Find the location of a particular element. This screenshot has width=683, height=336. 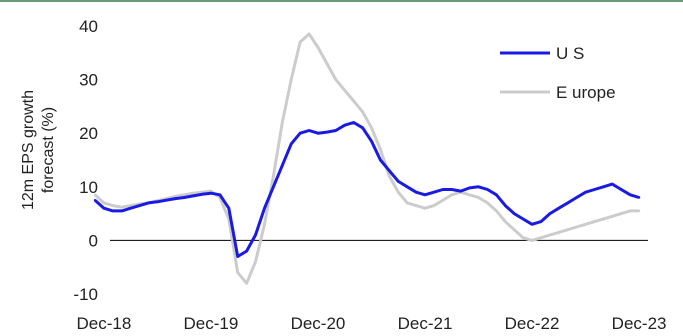

y-tick-label: 20 is located at coordinates (88, 133).